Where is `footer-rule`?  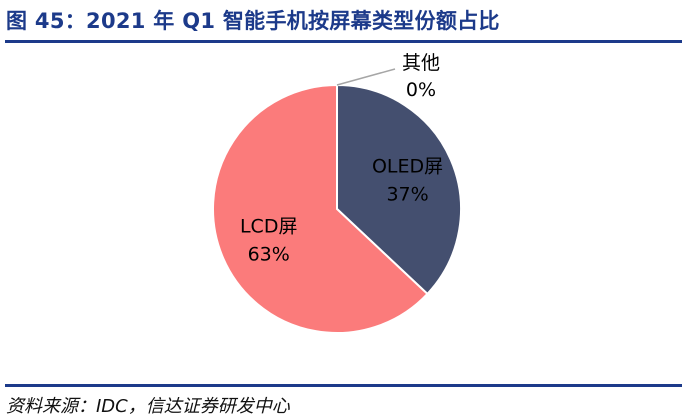 footer-rule is located at coordinates (343, 385).